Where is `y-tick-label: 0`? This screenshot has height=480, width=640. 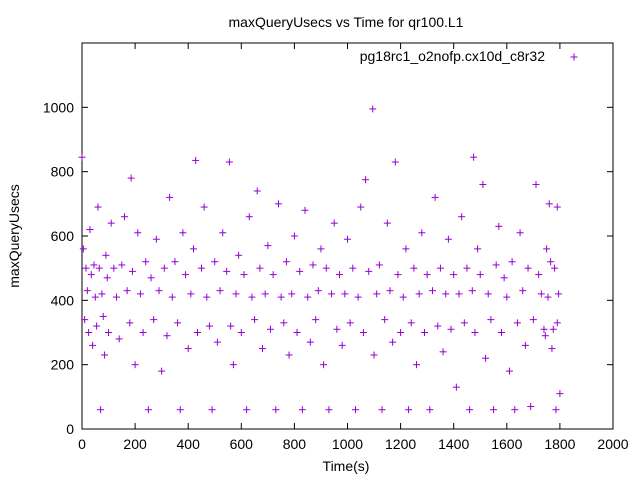 y-tick-label: 0 is located at coordinates (70, 429).